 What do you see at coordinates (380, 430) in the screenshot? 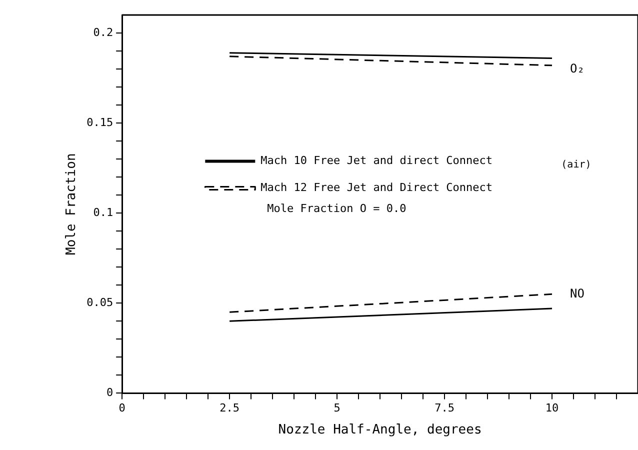
I see `x-axis-title: Nozzle Half-Angle, degrees` at bounding box center [380, 430].